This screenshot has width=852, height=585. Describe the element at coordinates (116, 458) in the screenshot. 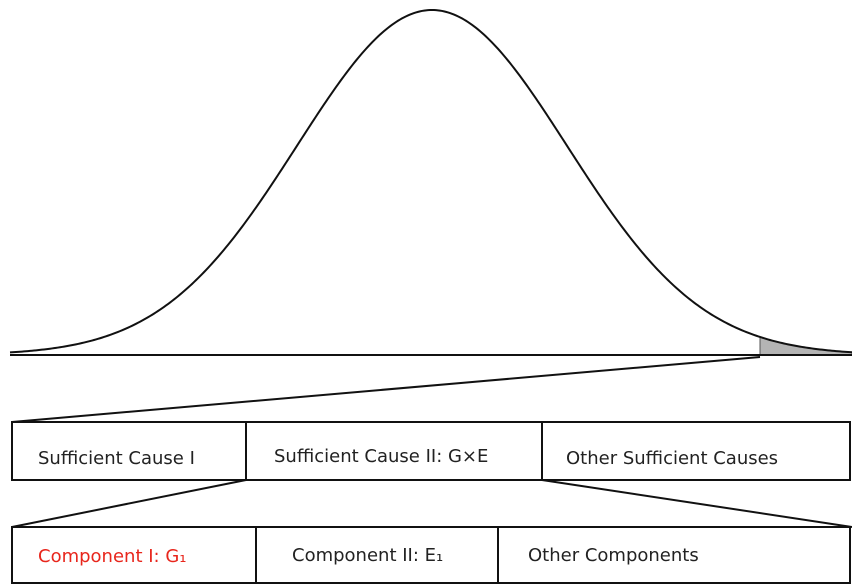

I see `cause-label: Sufficient Cause I` at that location.